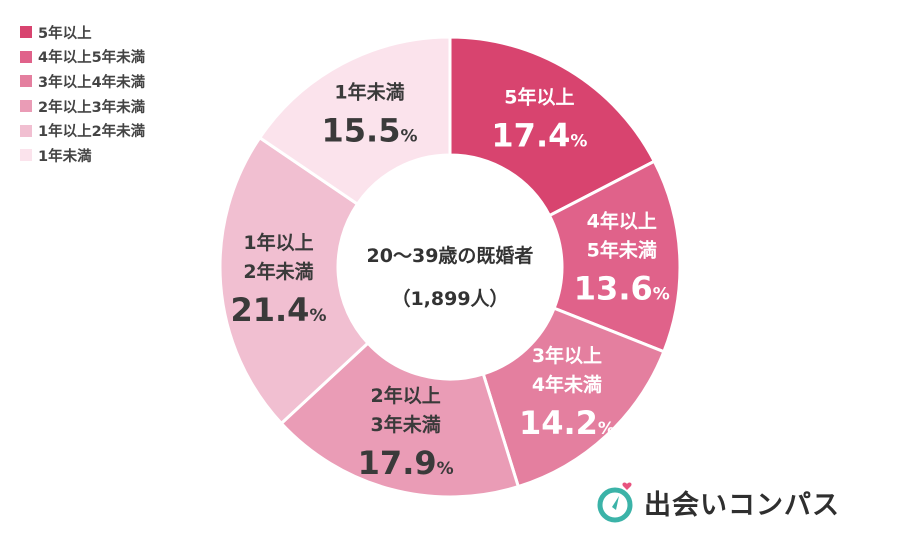 The image size is (900, 543). Describe the element at coordinates (450, 255) in the screenshot. I see `center-title: 20〜39歳の既婚者` at that location.